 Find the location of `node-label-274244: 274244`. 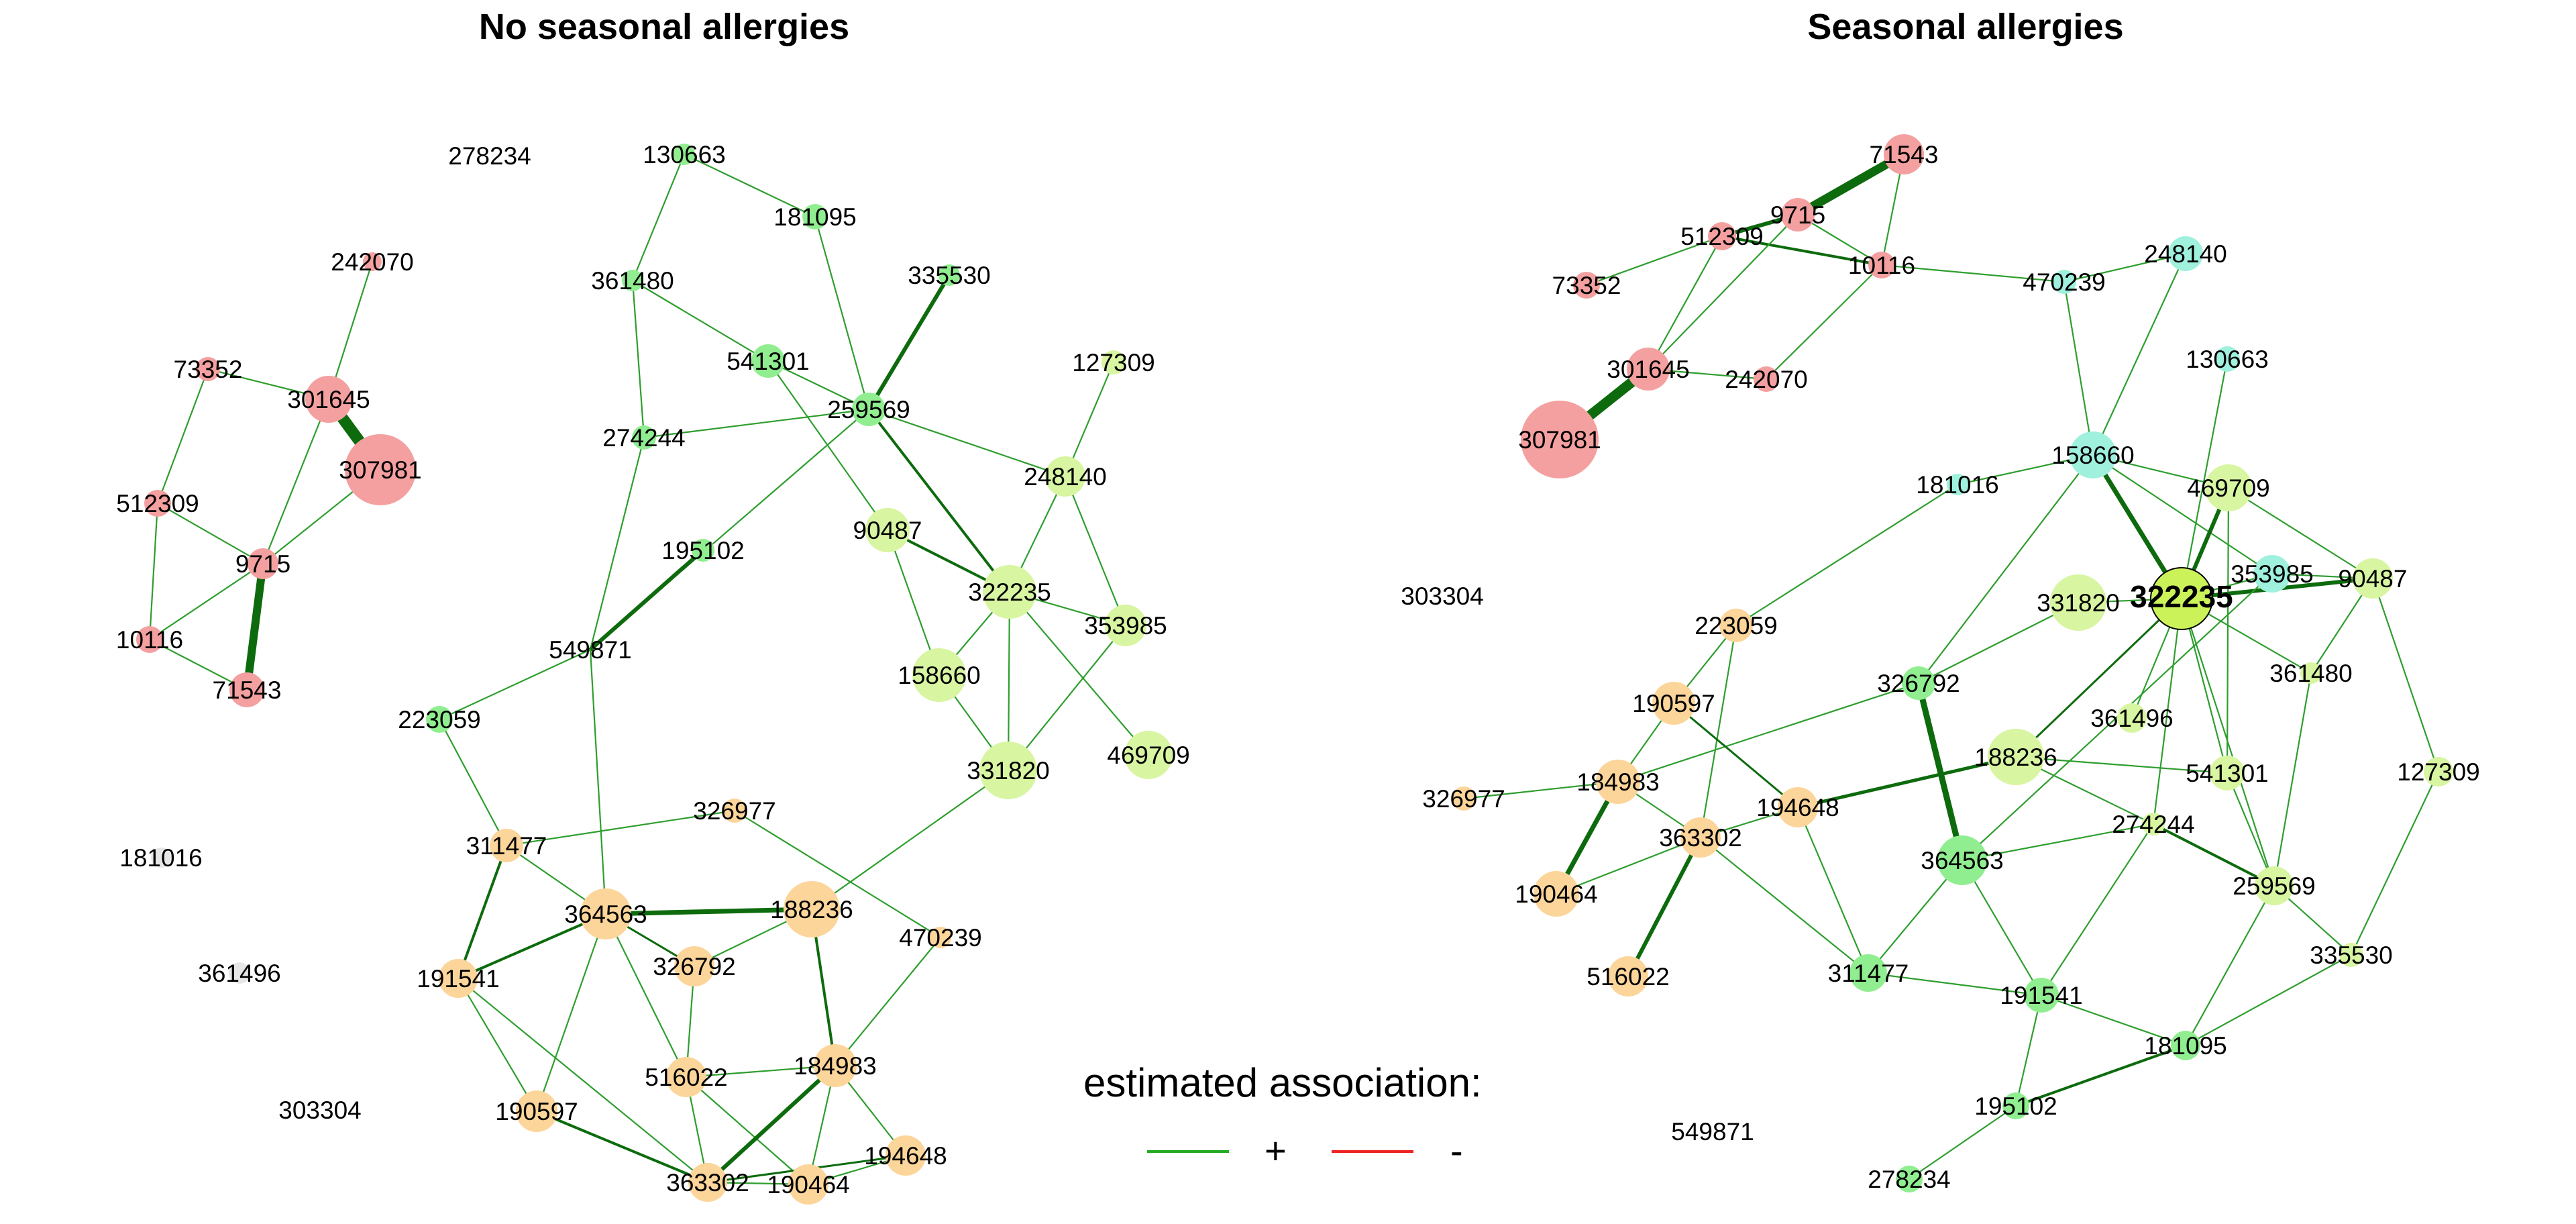

node-label-274244: 274244 is located at coordinates (643, 438).